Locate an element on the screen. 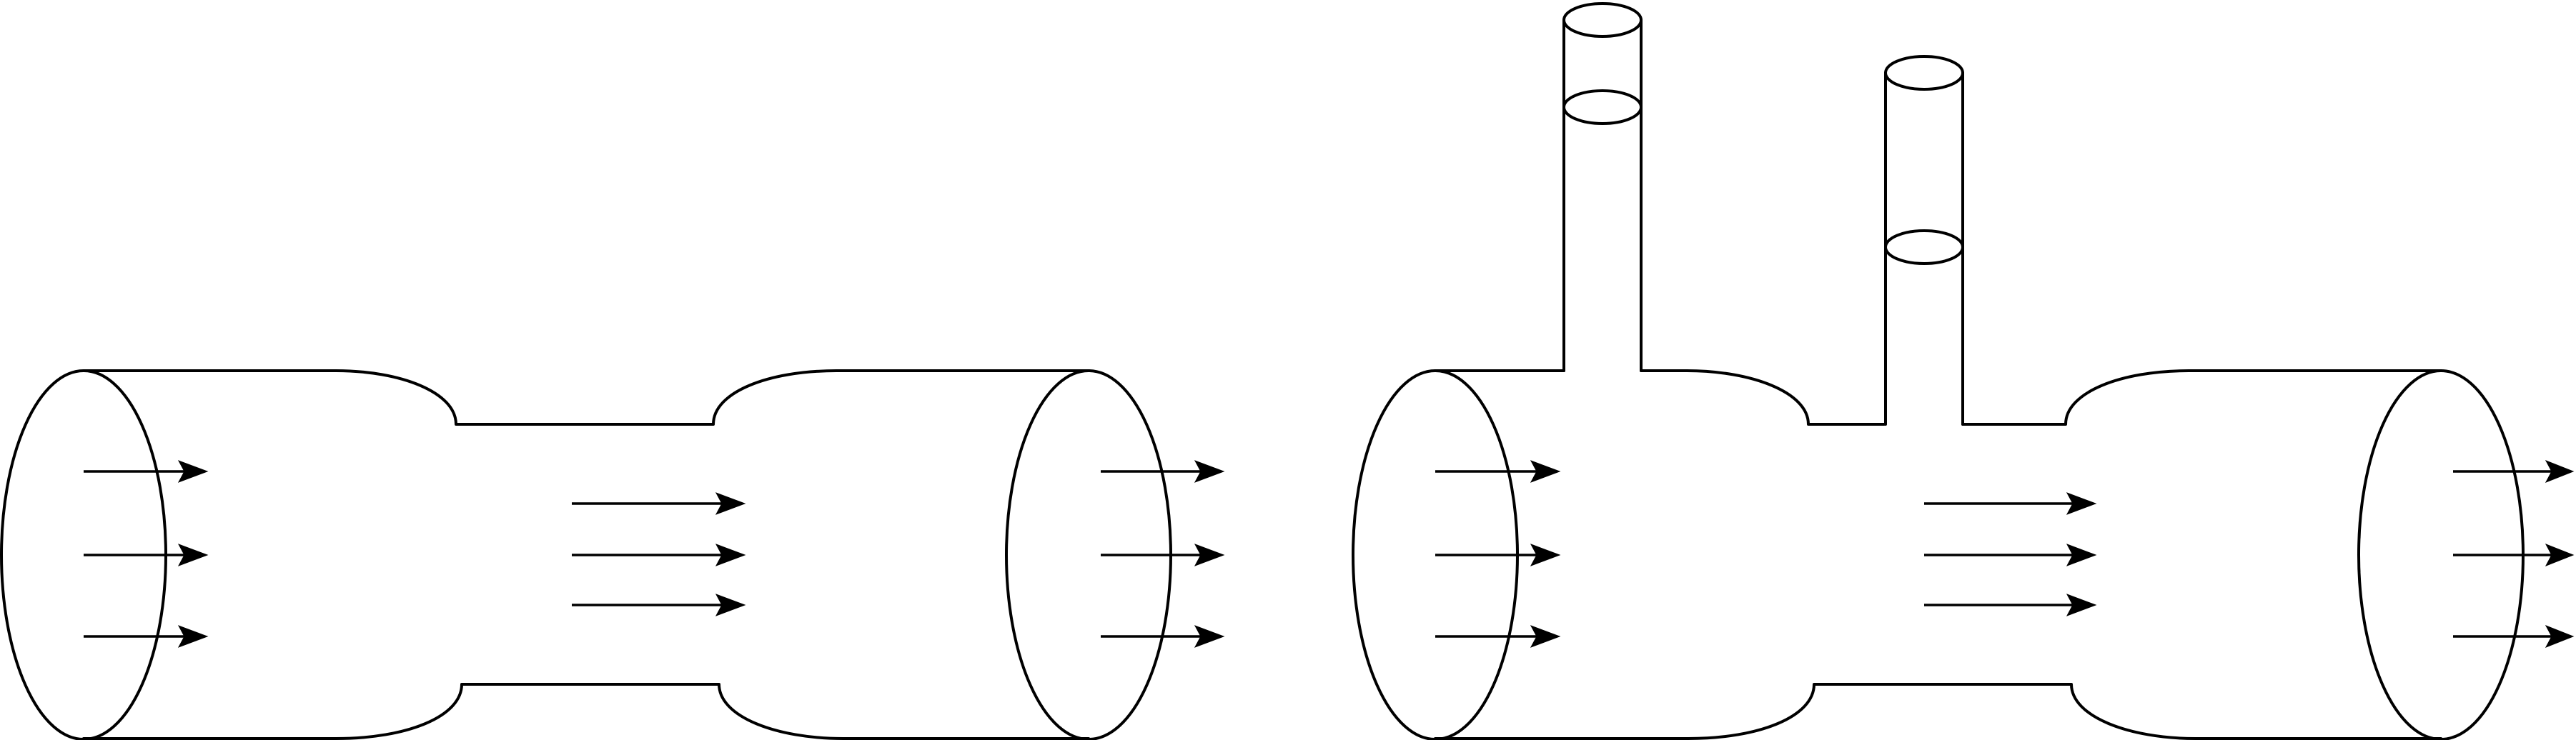 The image size is (2576, 740). standpipe-throat is located at coordinates (1924, 240).